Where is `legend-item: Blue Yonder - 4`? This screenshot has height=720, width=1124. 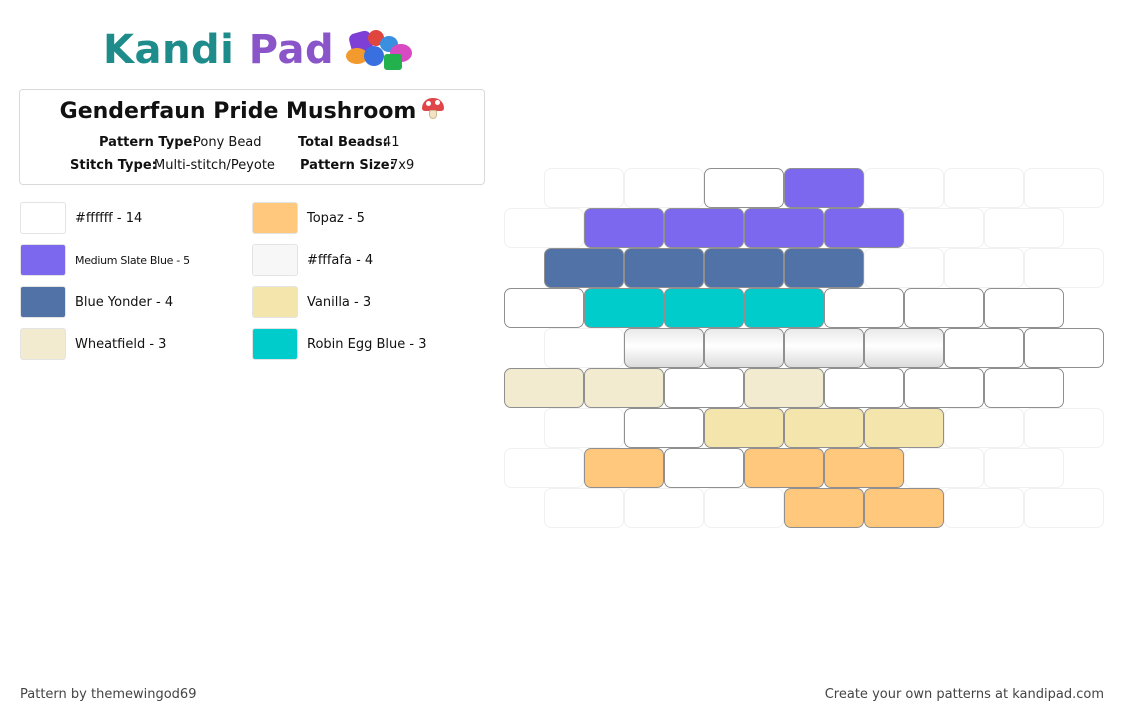 legend-item: Blue Yonder - 4 is located at coordinates (96, 302).